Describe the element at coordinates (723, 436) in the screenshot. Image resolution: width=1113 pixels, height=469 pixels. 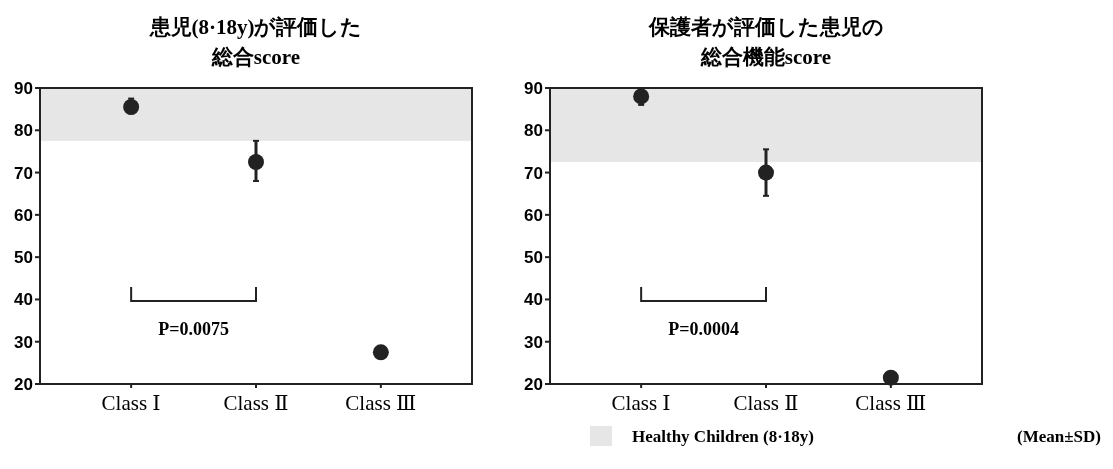
I see `legend-label: Healthy Children (8·18y)` at that location.